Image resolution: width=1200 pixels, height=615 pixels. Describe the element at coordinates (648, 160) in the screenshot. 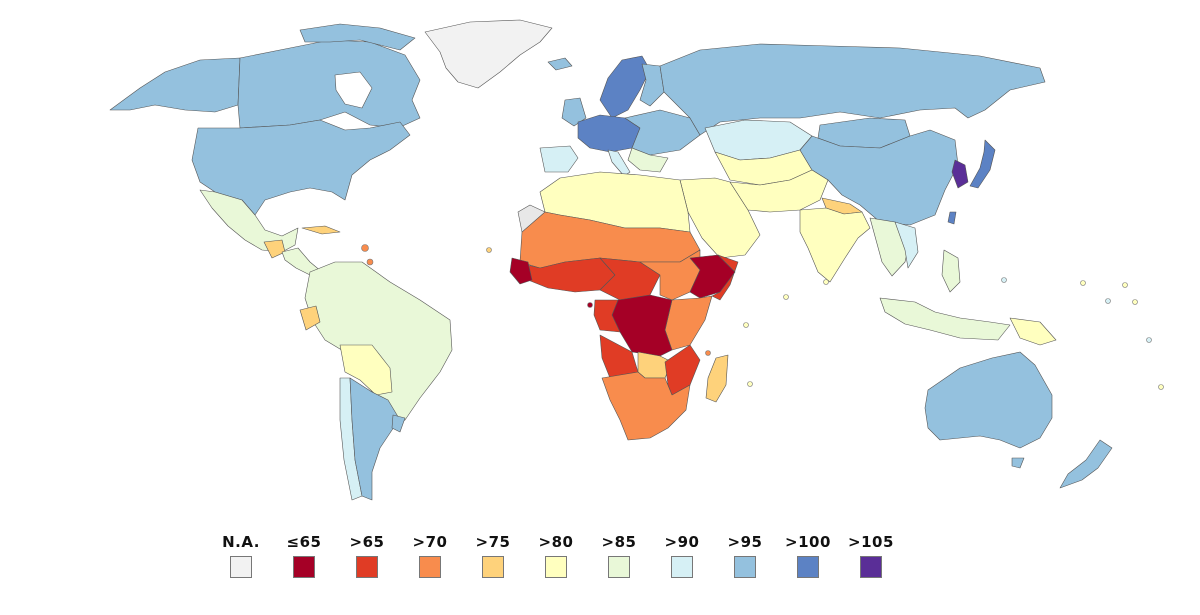

I see `region-balkans` at that location.